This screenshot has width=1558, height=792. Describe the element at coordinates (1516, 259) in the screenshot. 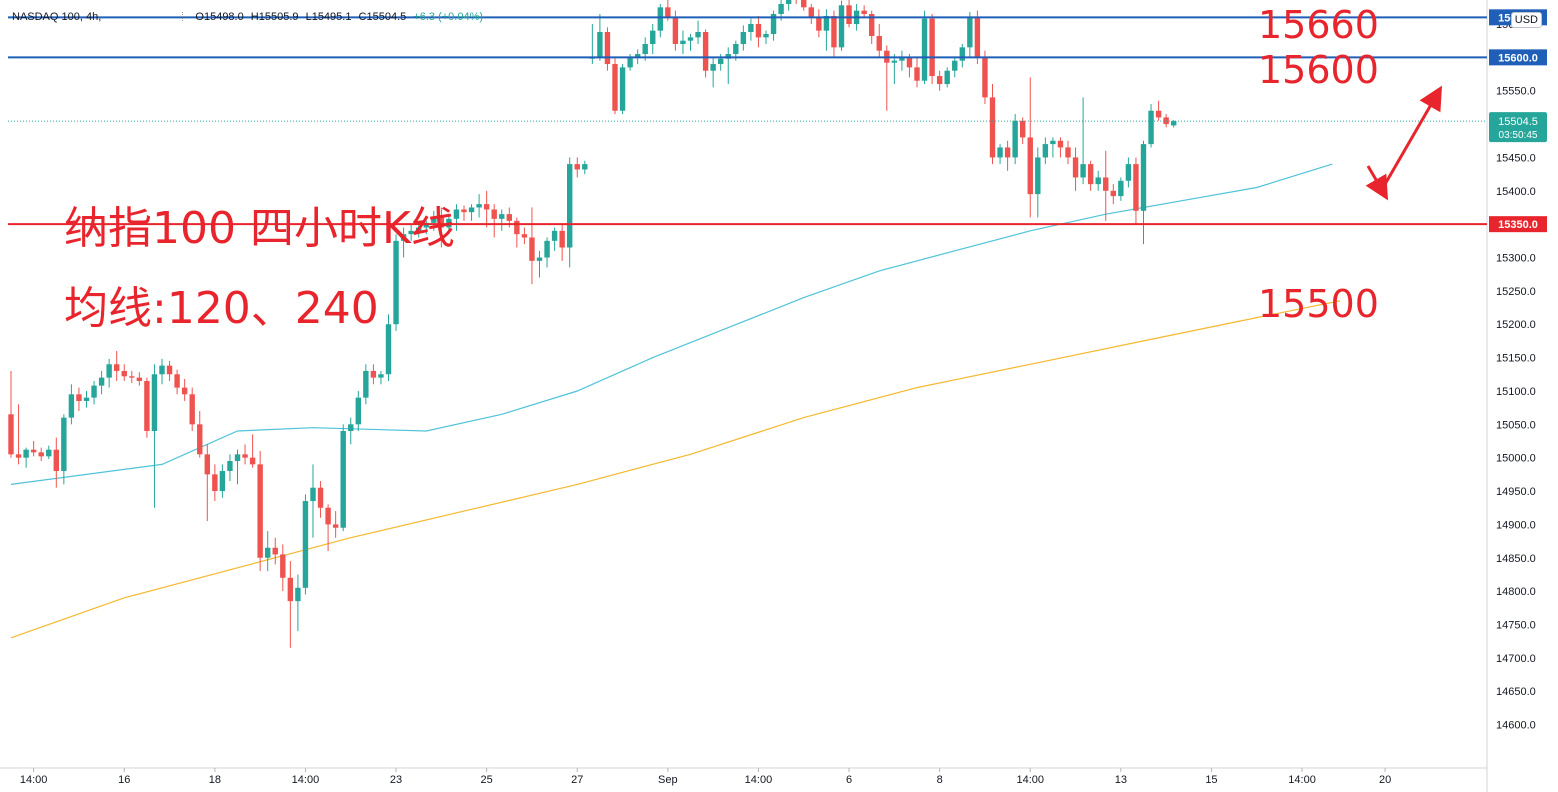

I see `y-tick-label: 15300.0` at that location.